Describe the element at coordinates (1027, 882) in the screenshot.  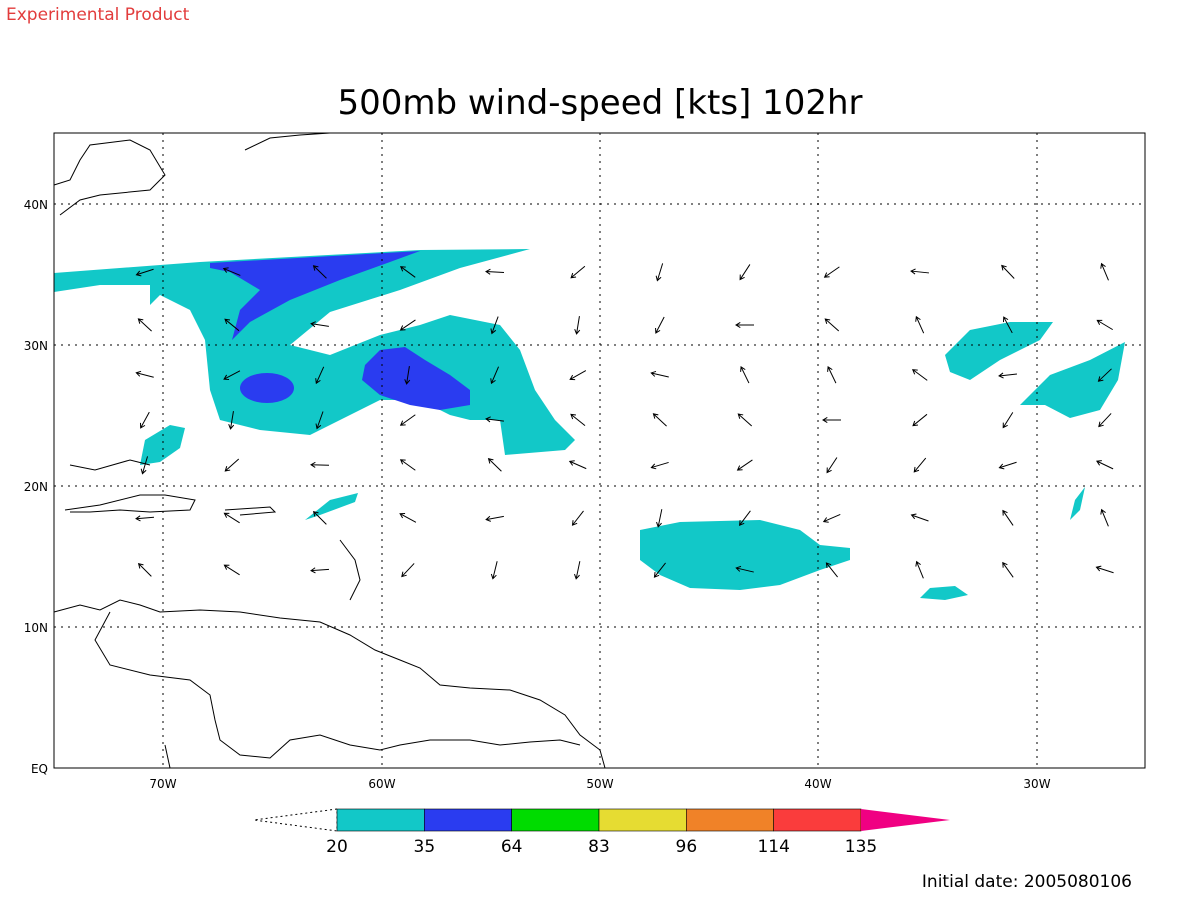
I see `initial-date: Initial date: 2005080106` at that location.